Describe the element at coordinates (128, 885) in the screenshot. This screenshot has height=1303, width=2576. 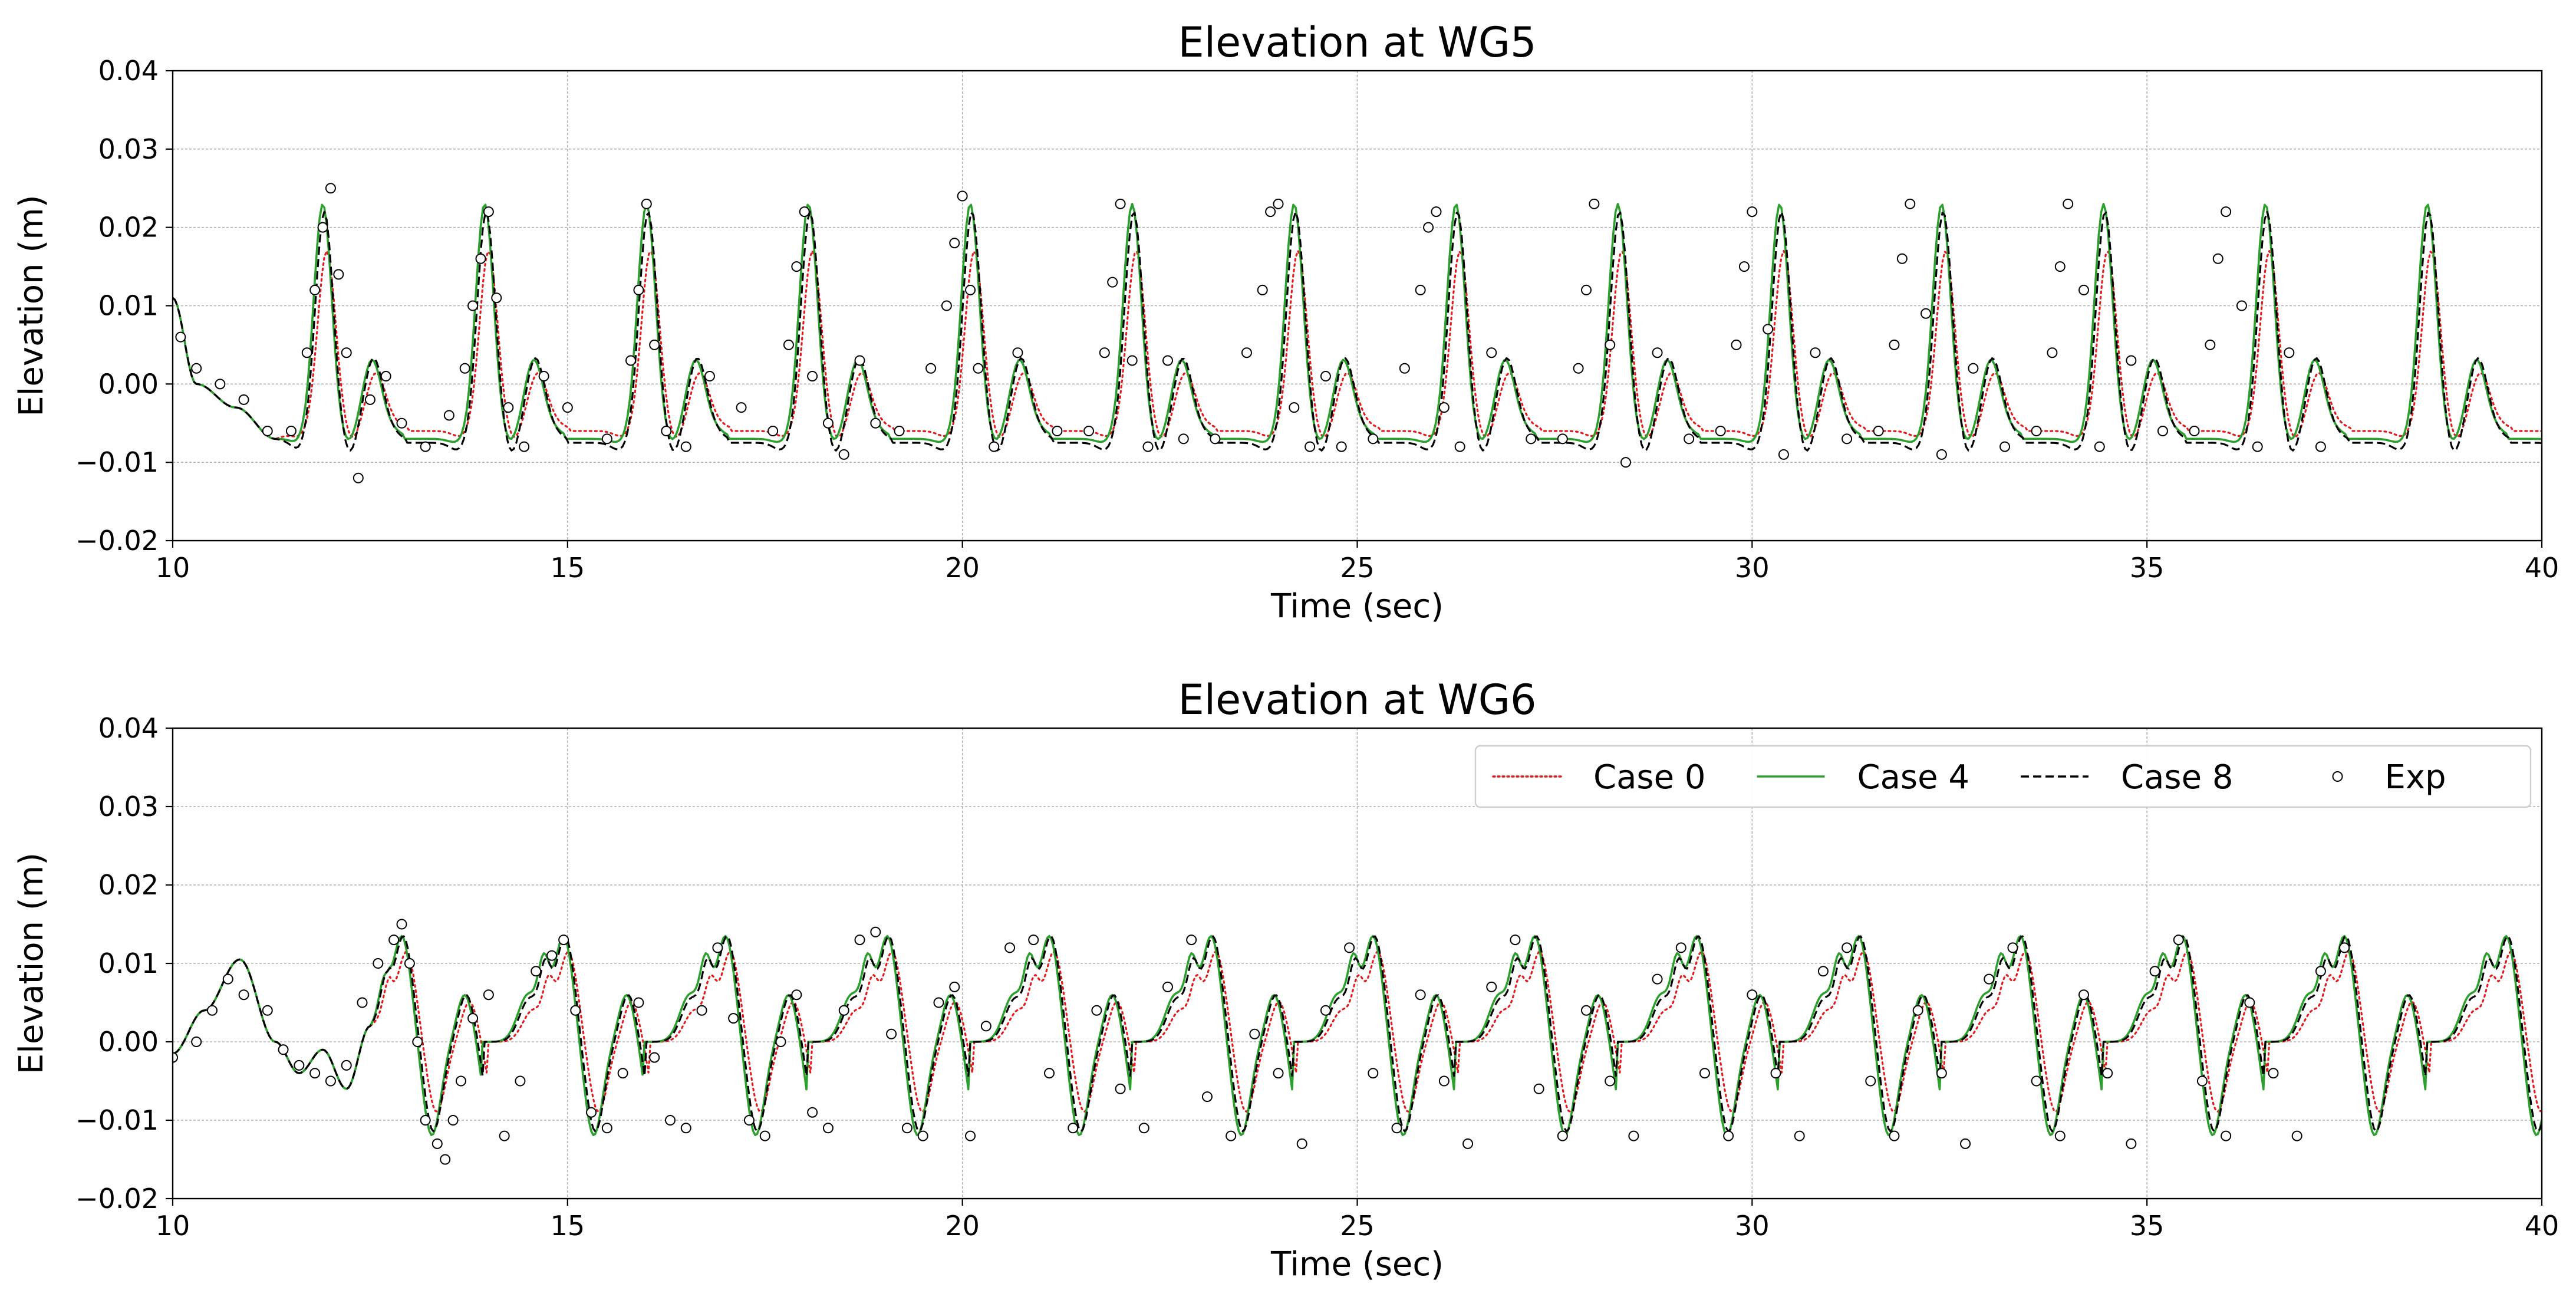
I see `y-tick-label: 0.02` at that location.